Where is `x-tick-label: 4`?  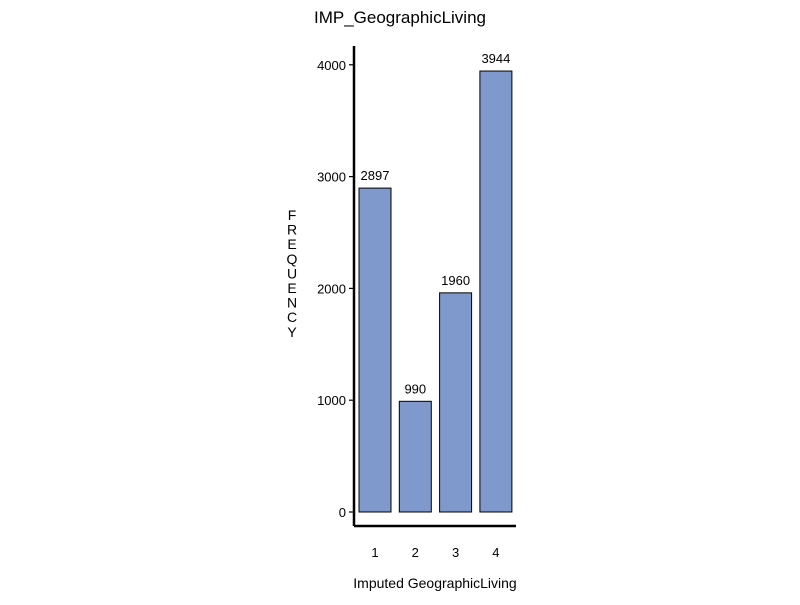
x-tick-label: 4 is located at coordinates (495, 552).